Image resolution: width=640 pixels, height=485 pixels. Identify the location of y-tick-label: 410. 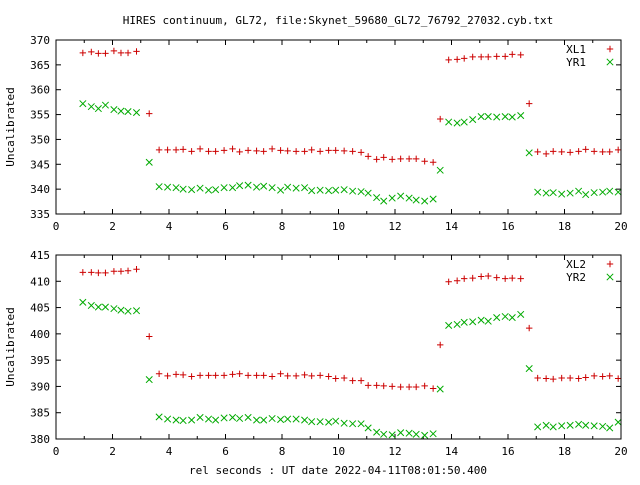
(40, 281).